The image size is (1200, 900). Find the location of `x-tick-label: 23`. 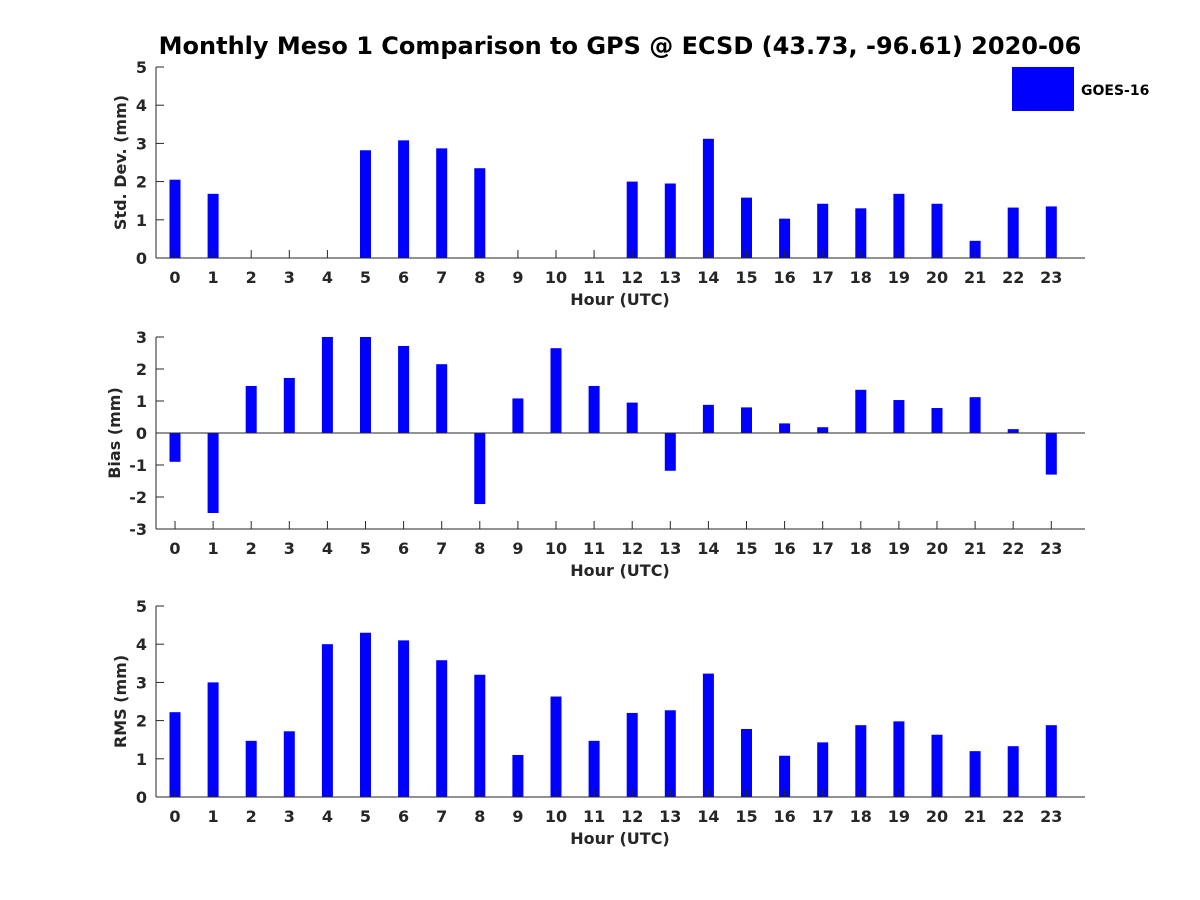

x-tick-label: 23 is located at coordinates (1051, 548).